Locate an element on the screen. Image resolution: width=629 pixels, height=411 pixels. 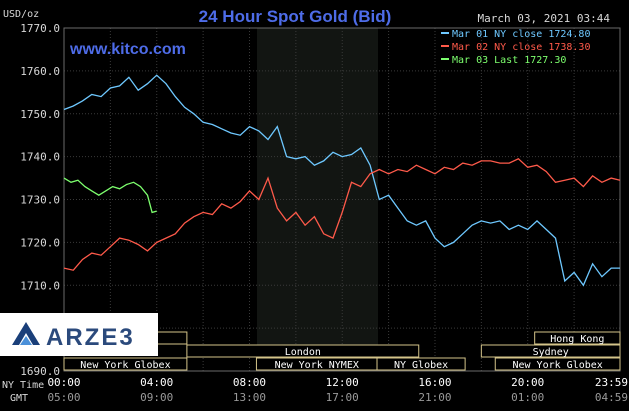
session-label: New York NYMEX is located at coordinates (317, 365).